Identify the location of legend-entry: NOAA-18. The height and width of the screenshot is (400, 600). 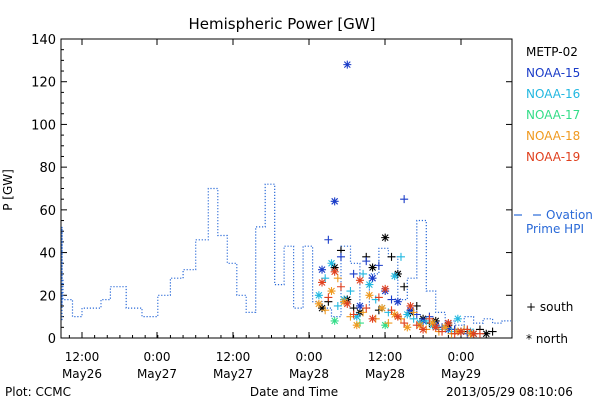
(553, 136).